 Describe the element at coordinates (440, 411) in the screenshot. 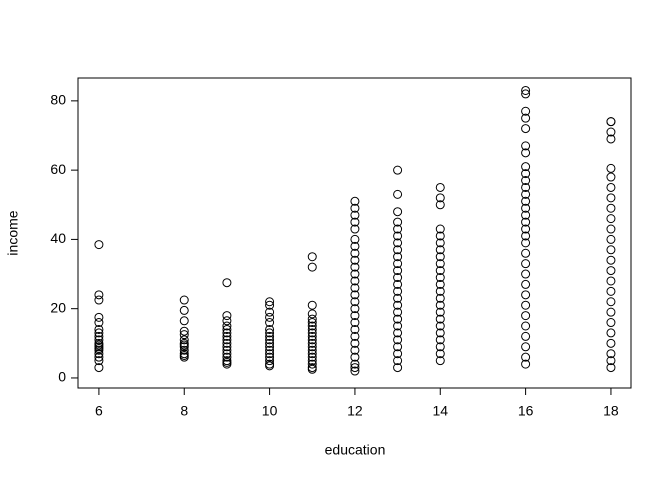

I see `x-tick-label: 14` at that location.